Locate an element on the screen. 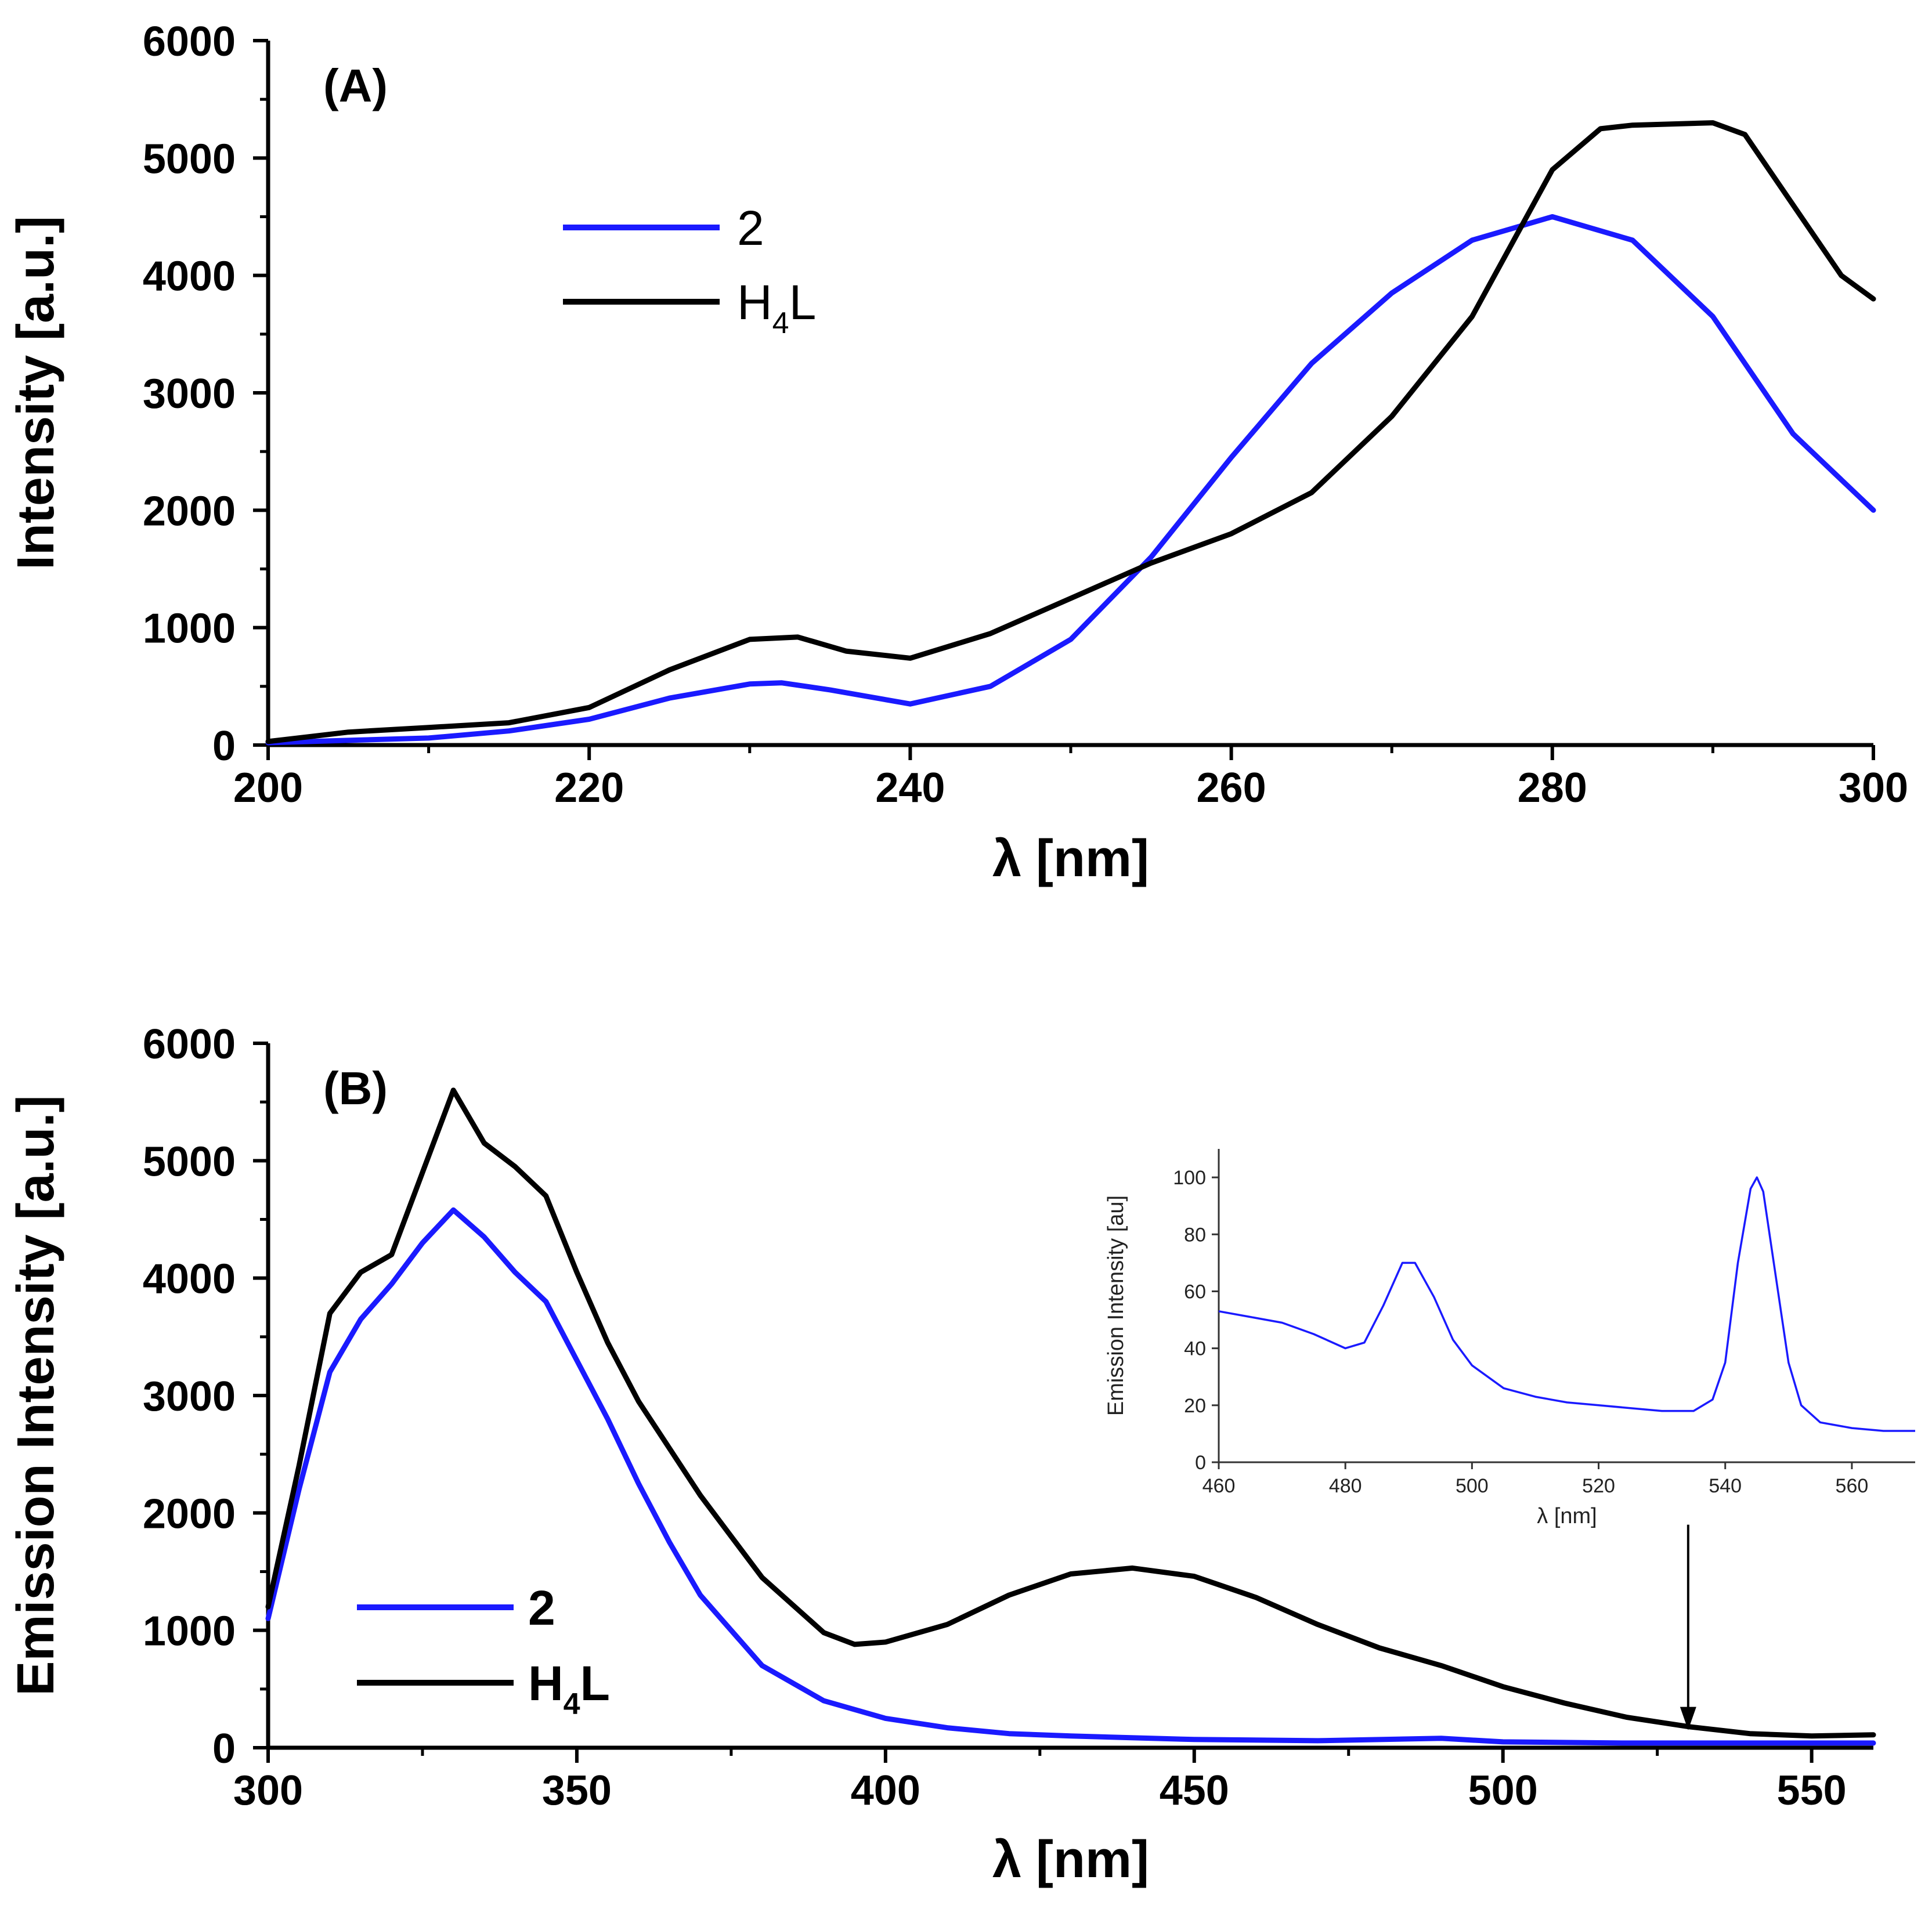  inset-y-tick-label: 80 is located at coordinates (1195, 1235).